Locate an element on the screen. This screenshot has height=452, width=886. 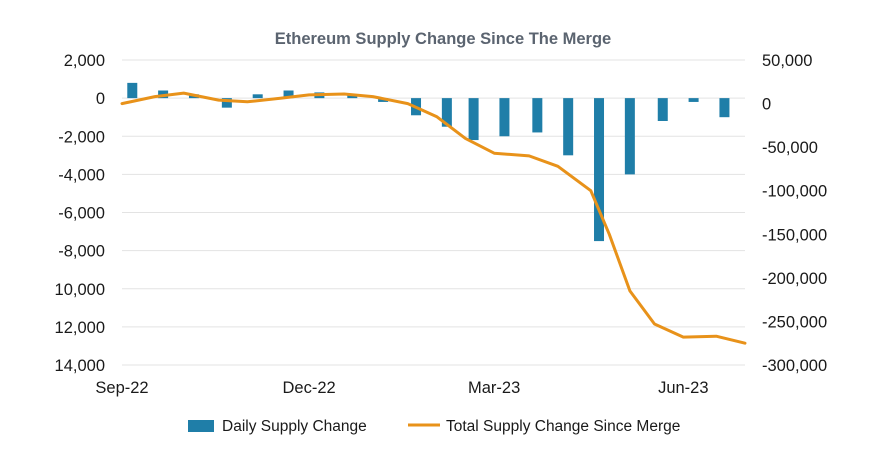
left-tick-label: 0 is located at coordinates (100, 99).